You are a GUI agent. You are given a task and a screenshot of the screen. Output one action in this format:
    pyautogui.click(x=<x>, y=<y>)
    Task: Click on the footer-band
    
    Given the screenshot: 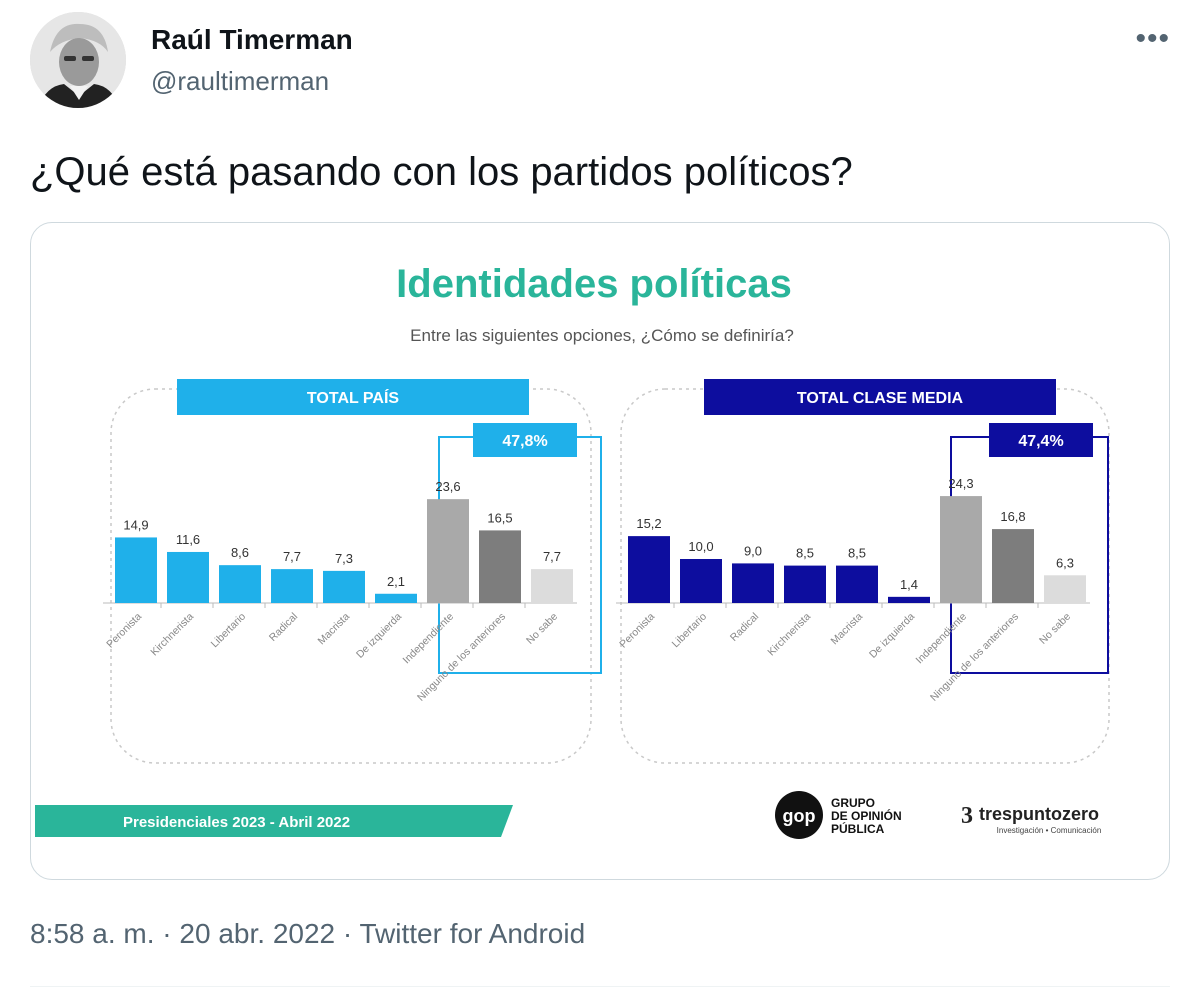 What is the action you would take?
    pyautogui.click(x=274, y=821)
    